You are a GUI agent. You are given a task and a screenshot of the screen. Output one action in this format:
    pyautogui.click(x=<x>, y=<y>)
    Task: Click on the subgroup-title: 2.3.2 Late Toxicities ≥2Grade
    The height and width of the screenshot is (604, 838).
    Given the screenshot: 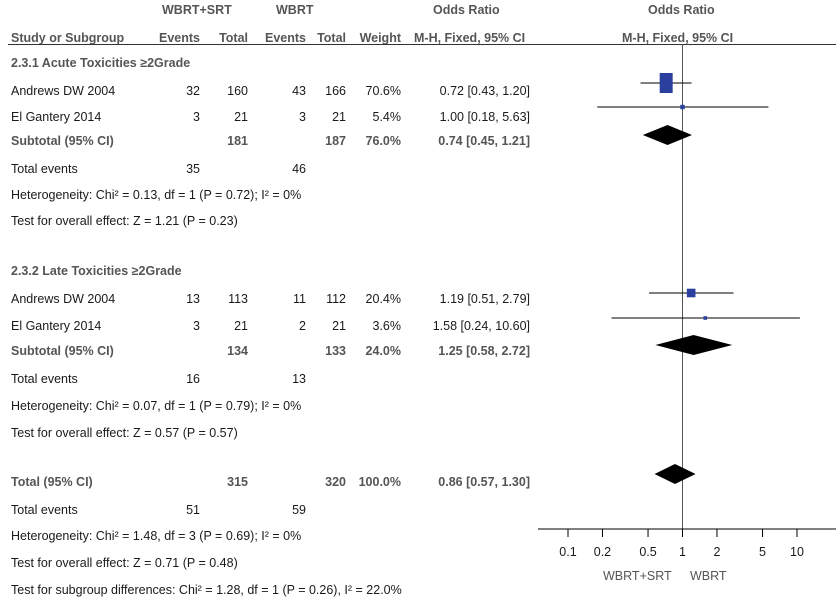 What is the action you would take?
    pyautogui.click(x=96, y=271)
    